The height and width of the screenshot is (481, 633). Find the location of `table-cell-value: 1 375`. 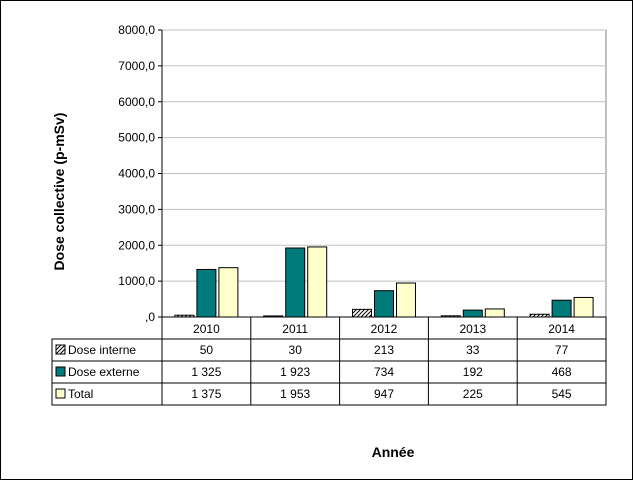

table-cell-value: 1 375 is located at coordinates (206, 394).